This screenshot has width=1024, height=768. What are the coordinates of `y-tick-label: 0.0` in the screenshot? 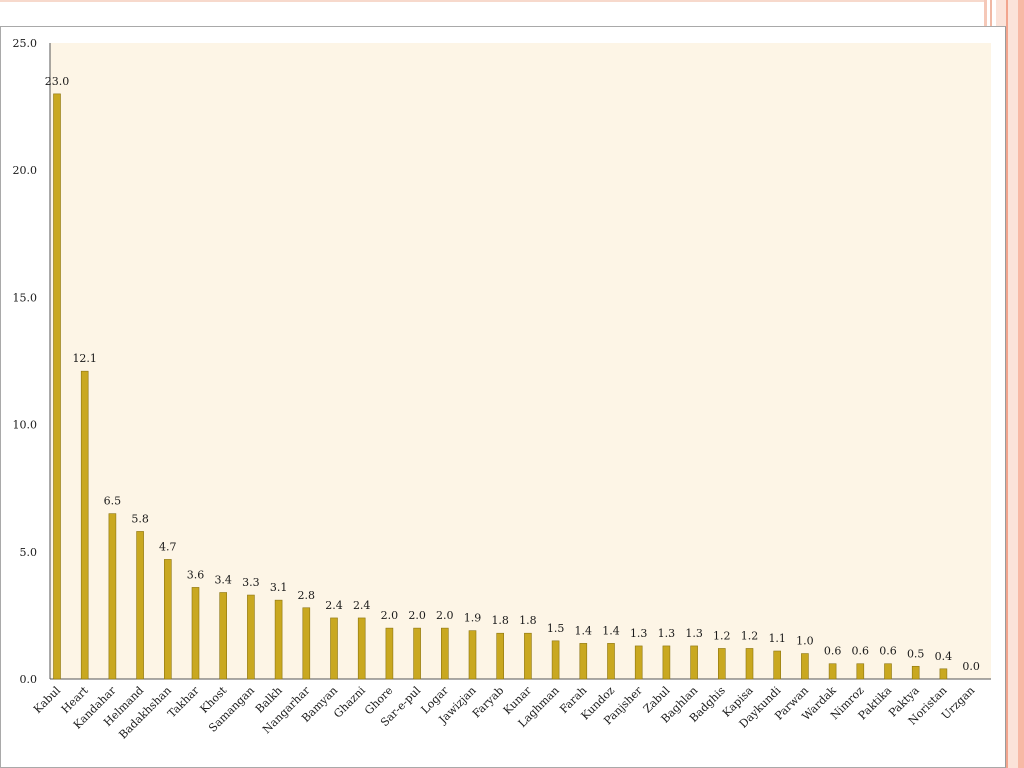 It's located at (29, 679).